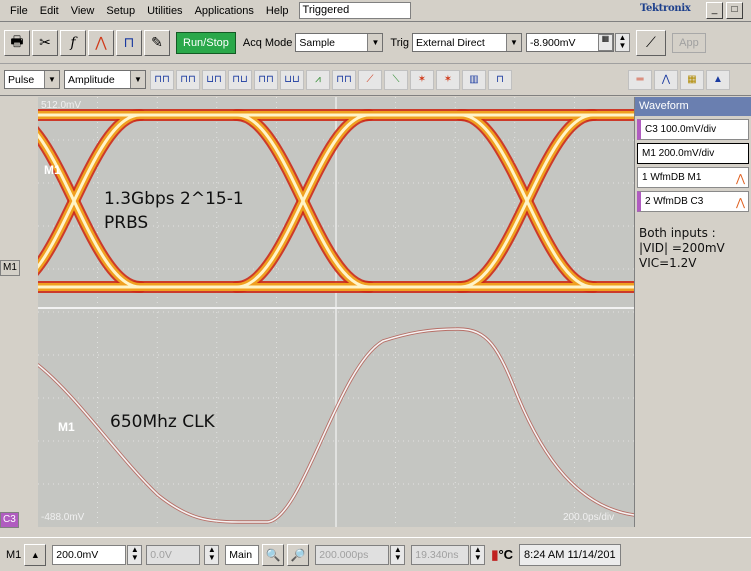  Describe the element at coordinates (570, 554) in the screenshot. I see `clock-display: 8:24 AM 11/14/201` at that location.